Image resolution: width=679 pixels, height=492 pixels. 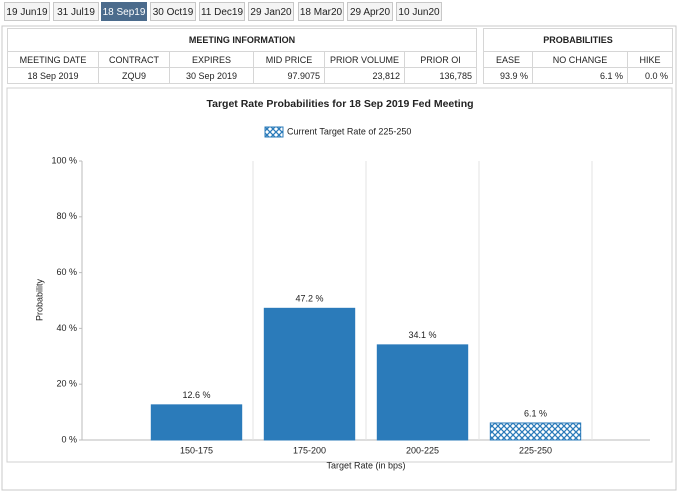 What do you see at coordinates (364, 59) in the screenshot?
I see `column-header: PRIOR VOLUME` at bounding box center [364, 59].